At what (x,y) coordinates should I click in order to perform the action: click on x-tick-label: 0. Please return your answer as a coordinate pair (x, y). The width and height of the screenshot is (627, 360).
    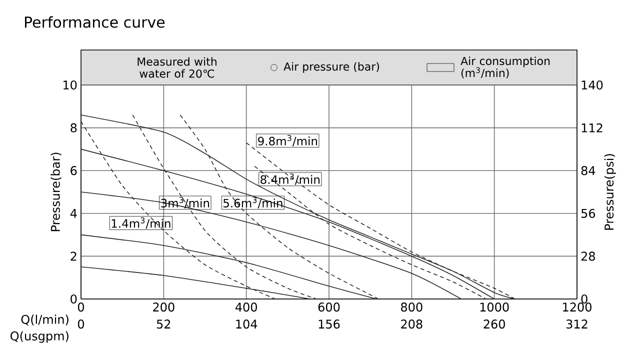
    Looking at the image, I should click on (81, 307).